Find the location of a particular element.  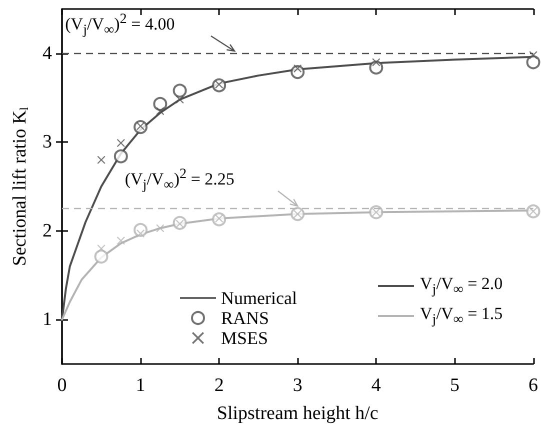

ref-line-label: (V$_{j}$/V$_{∞}$)$^{2}$ = 2.25 is located at coordinates (179, 180).